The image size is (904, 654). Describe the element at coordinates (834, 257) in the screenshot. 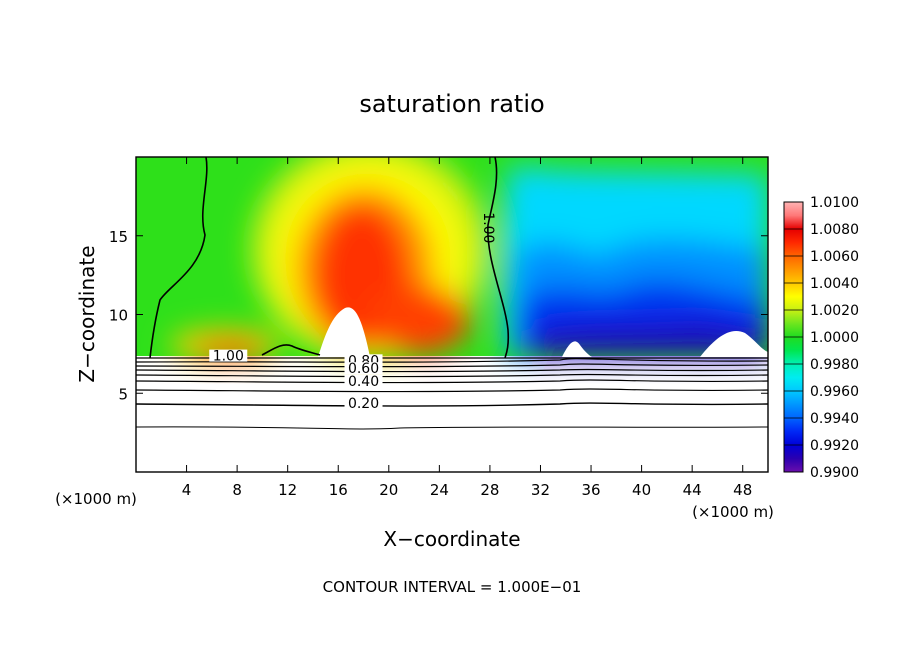

I see `colorbar-tick-label: 1.0060` at that location.